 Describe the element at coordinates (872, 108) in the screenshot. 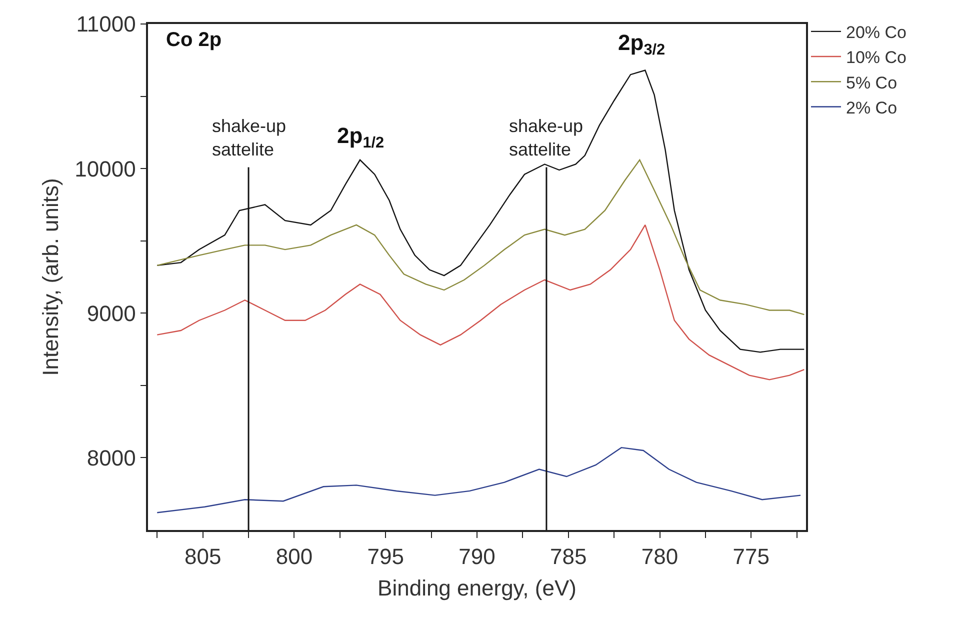

I see `legend-label: 2% Co` at that location.